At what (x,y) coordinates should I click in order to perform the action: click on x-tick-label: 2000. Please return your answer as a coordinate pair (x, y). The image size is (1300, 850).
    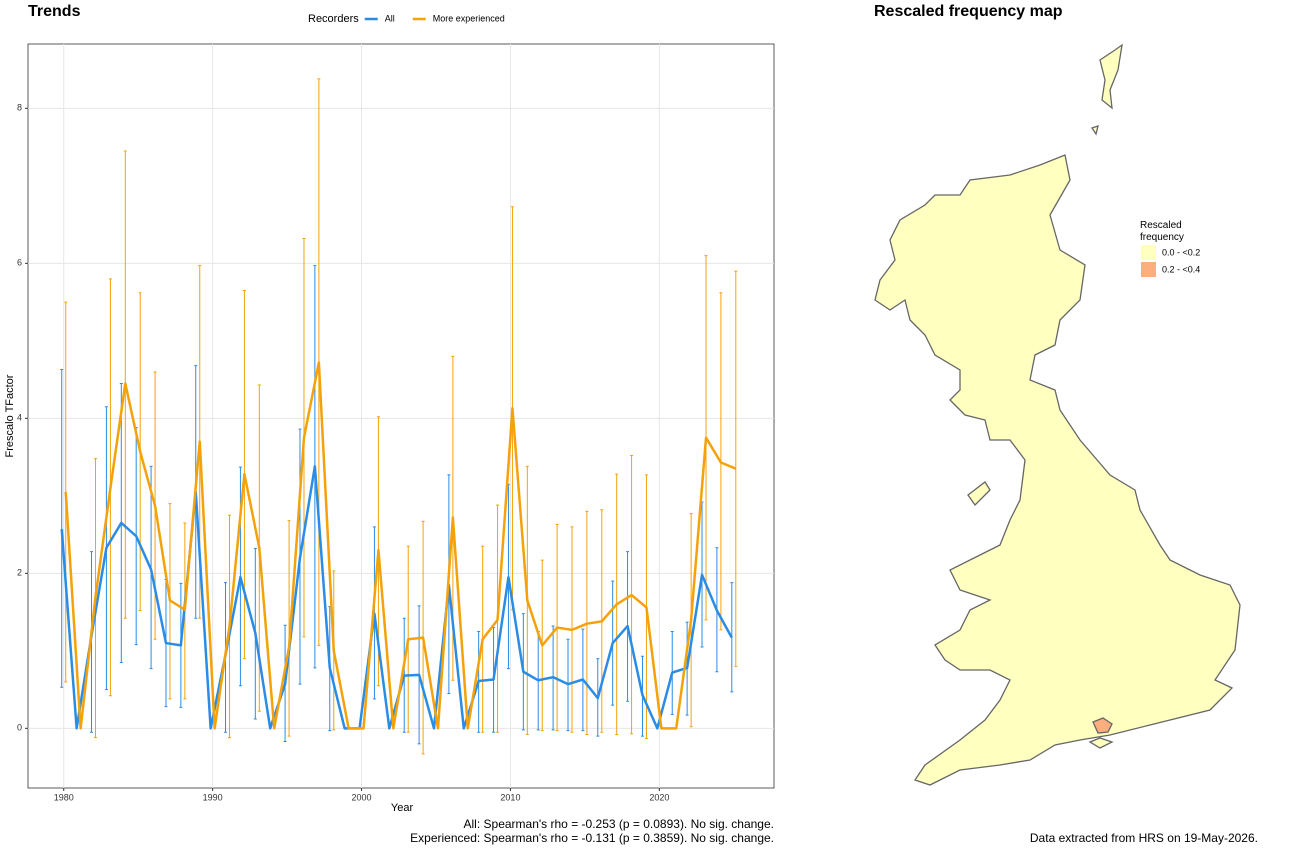
    Looking at the image, I should click on (362, 797).